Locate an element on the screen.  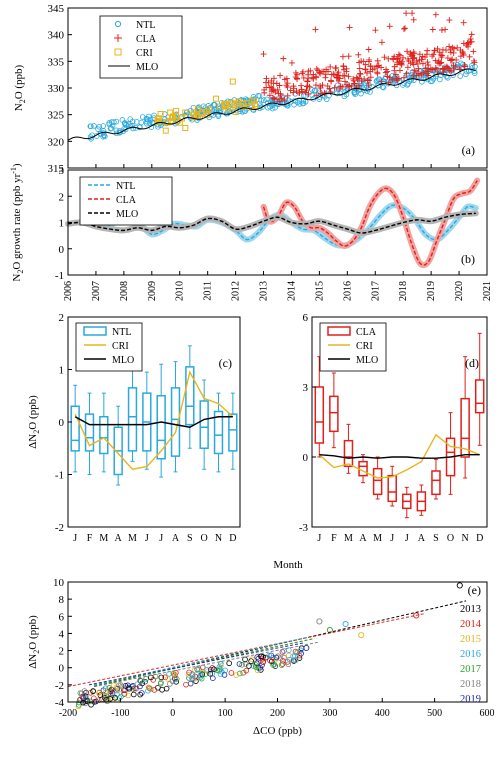
x-tick-label: J is located at coordinates (161, 538).